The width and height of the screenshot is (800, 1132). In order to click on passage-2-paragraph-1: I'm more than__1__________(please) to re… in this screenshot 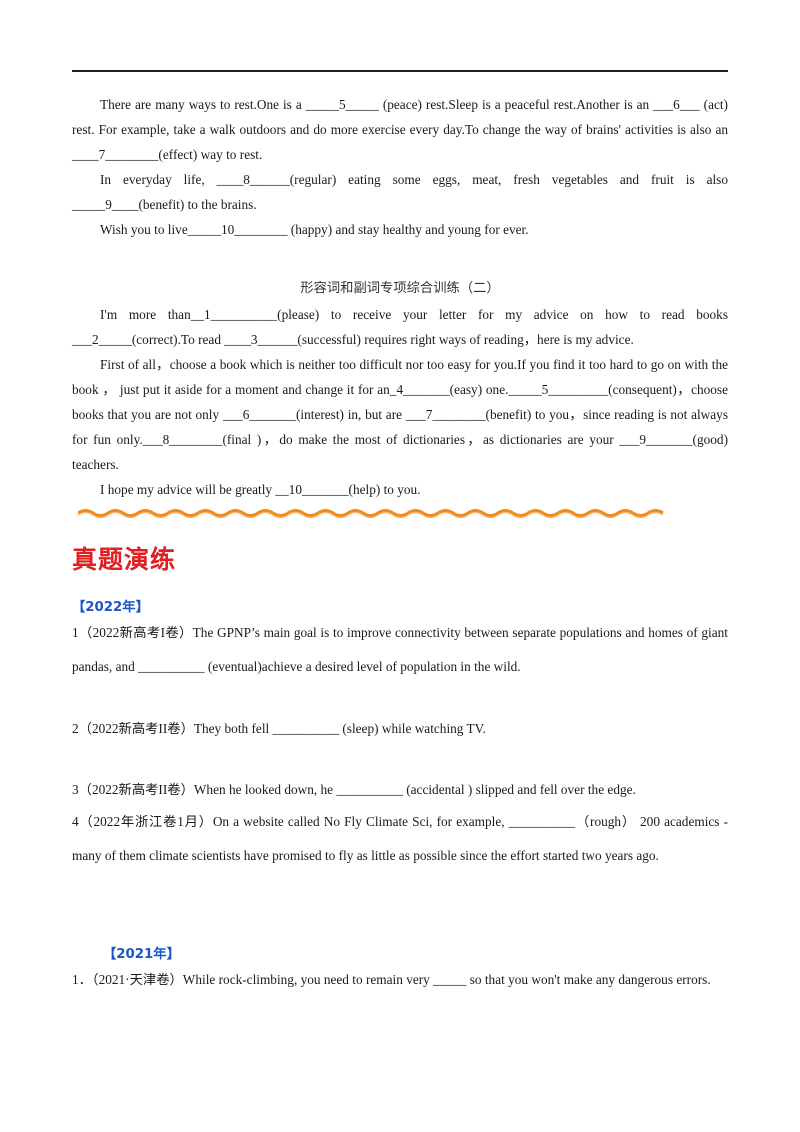, I will do `click(400, 327)`.